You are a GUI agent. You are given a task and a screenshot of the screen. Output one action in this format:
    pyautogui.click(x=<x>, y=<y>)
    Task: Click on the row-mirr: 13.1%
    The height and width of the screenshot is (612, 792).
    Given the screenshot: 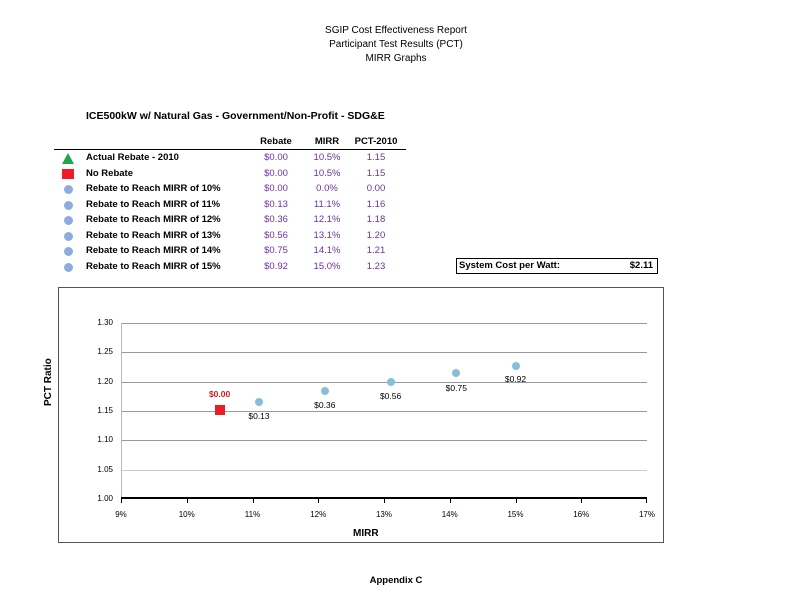 What is the action you would take?
    pyautogui.click(x=327, y=235)
    